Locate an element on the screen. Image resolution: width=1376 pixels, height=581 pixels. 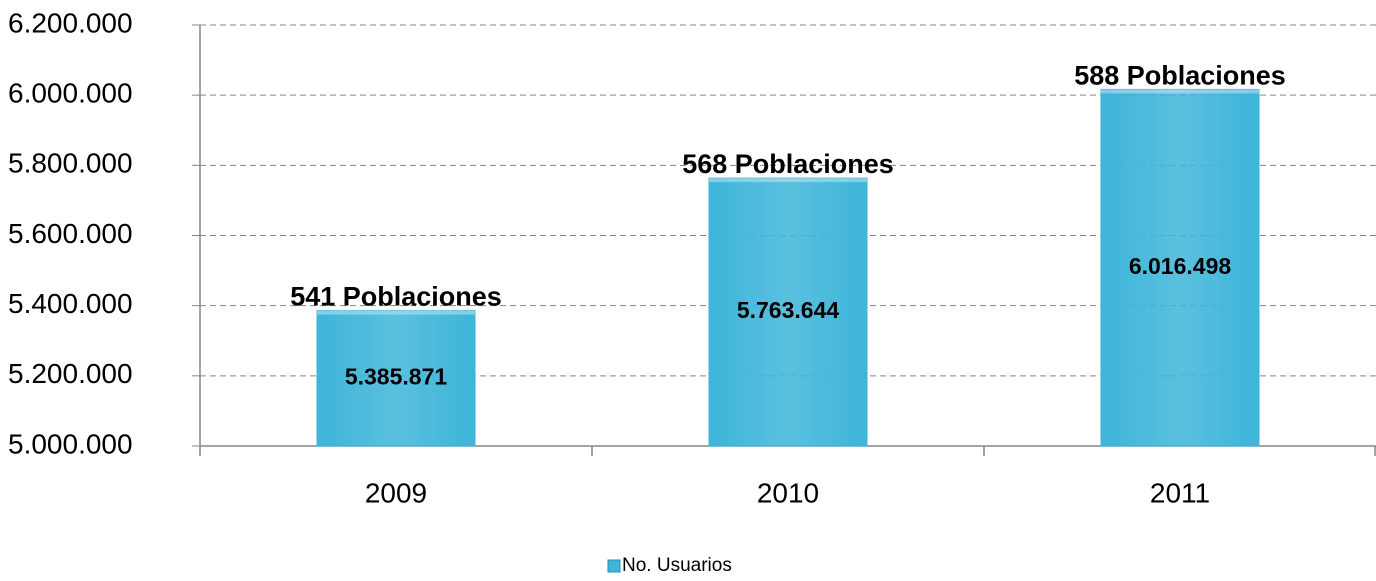
value-label: 6.016.498 is located at coordinates (1180, 266).